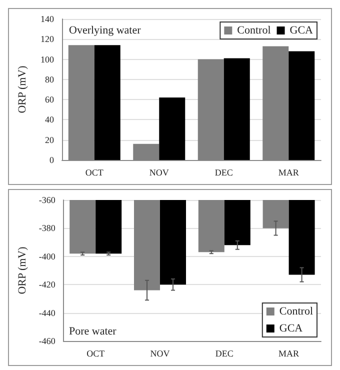 This screenshot has width=340, height=370. What do you see at coordinates (47, 59) in the screenshot?
I see `y-tick-label: 100` at bounding box center [47, 59].